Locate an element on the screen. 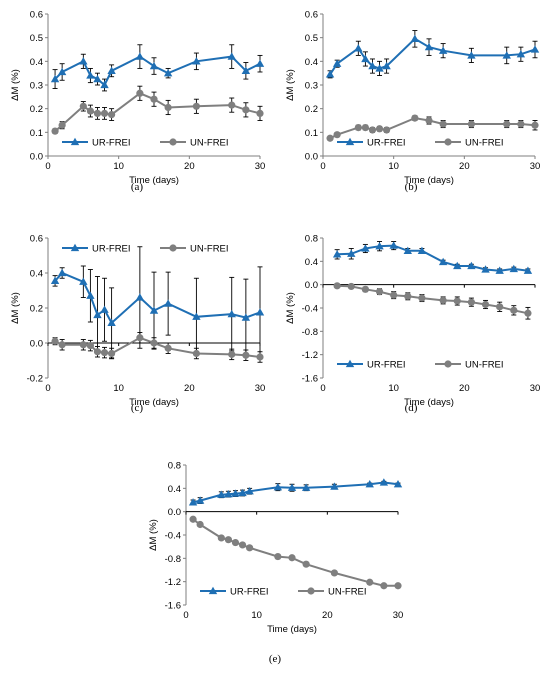 The image size is (550, 680). panel-caption: (c) is located at coordinates (137, 408).